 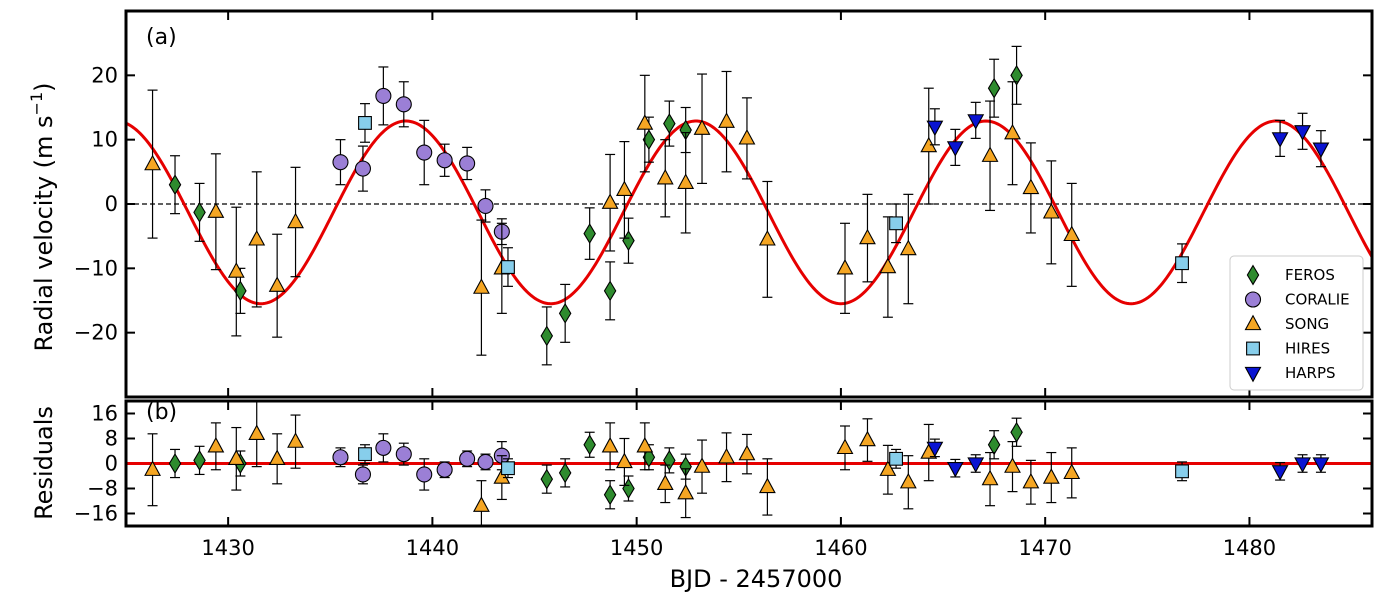 What do you see at coordinates (161, 37) in the screenshot?
I see `panel-label-a: (a)` at bounding box center [161, 37].